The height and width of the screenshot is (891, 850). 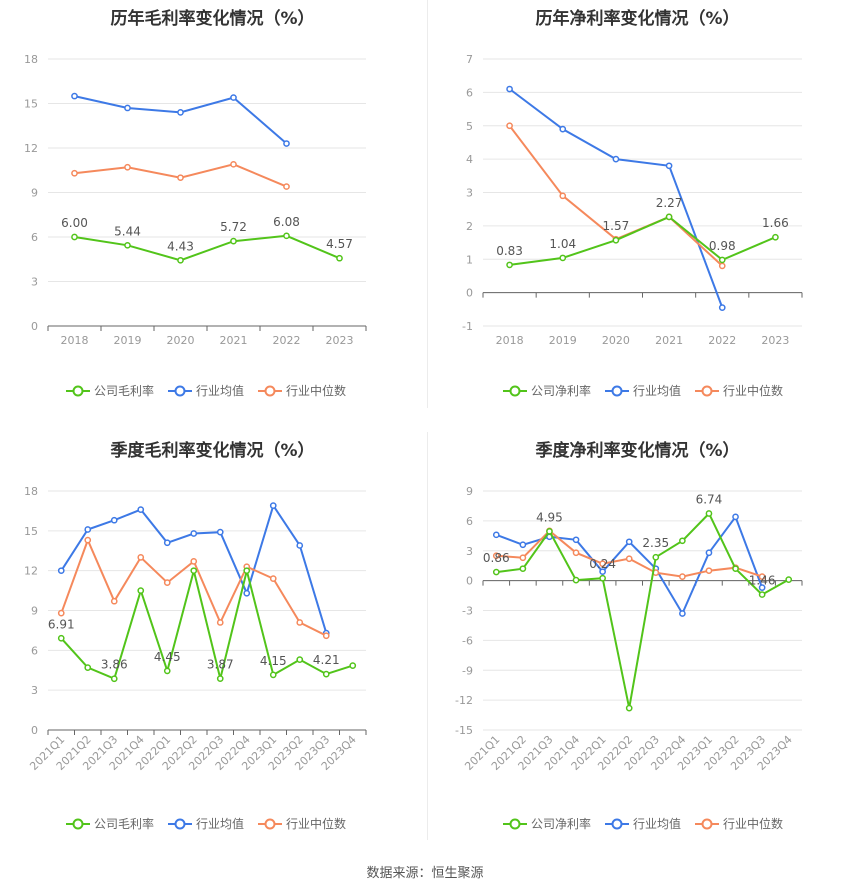 I want to click on y-tick-label: -6, so click(x=467, y=640).